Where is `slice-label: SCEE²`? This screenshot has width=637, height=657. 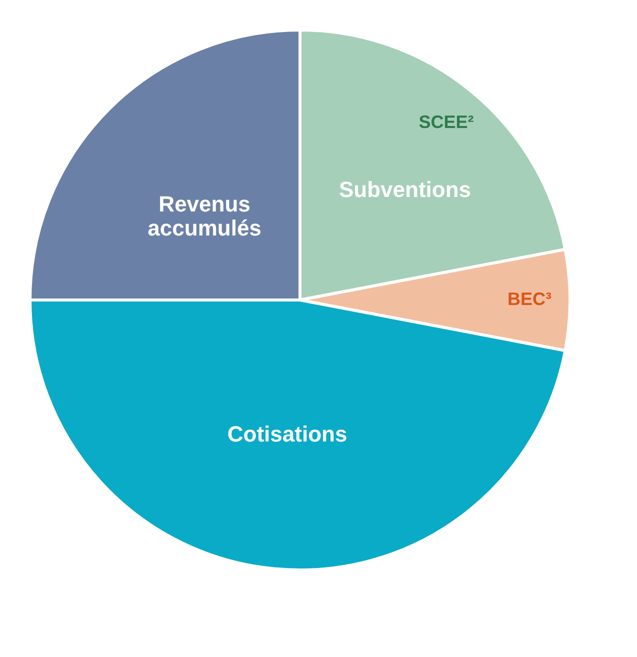
slice-label: SCEE² is located at coordinates (446, 122).